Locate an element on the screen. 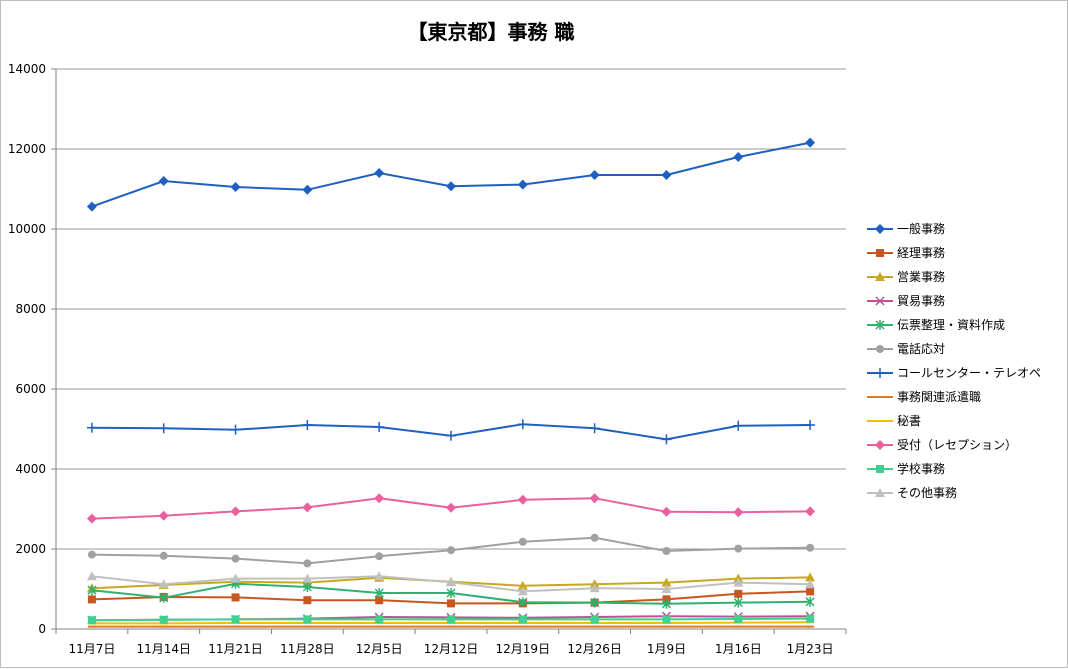  x-tick-label-4: 12月5日 is located at coordinates (379, 649).